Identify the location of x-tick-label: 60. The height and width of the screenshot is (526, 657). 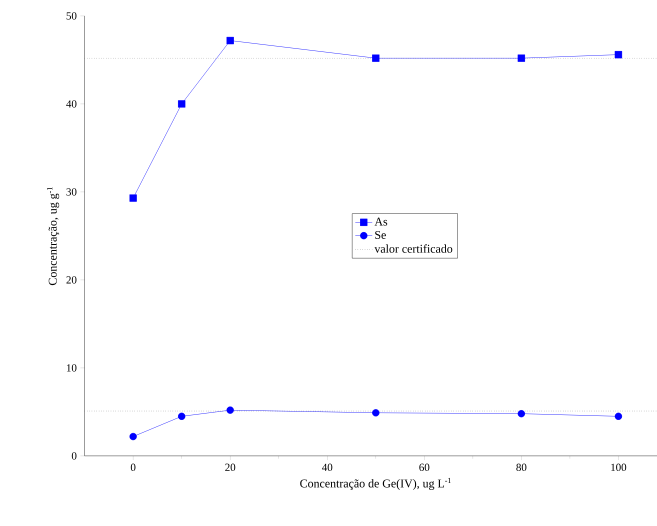
(424, 468).